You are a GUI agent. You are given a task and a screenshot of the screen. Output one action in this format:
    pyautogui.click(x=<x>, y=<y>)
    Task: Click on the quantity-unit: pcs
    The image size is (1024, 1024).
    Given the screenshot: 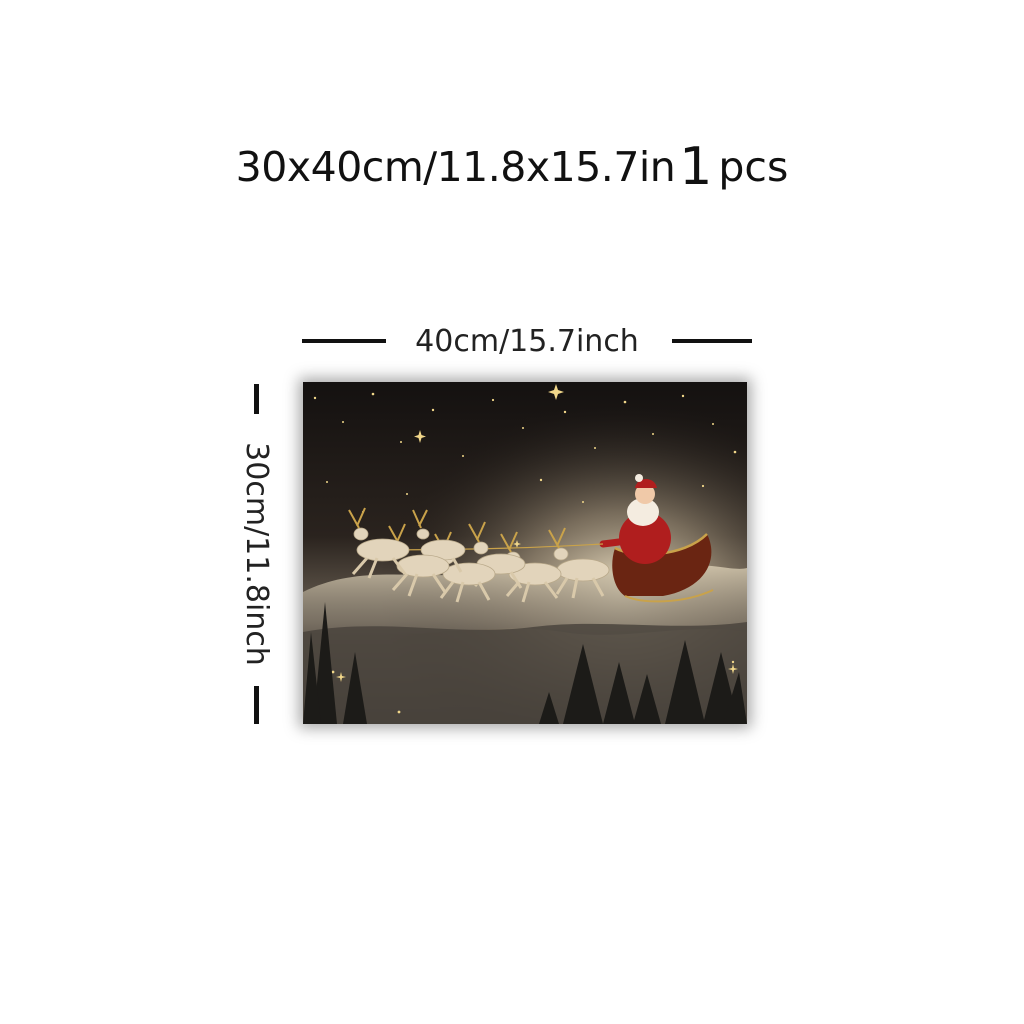 What is the action you would take?
    pyautogui.click(x=753, y=167)
    